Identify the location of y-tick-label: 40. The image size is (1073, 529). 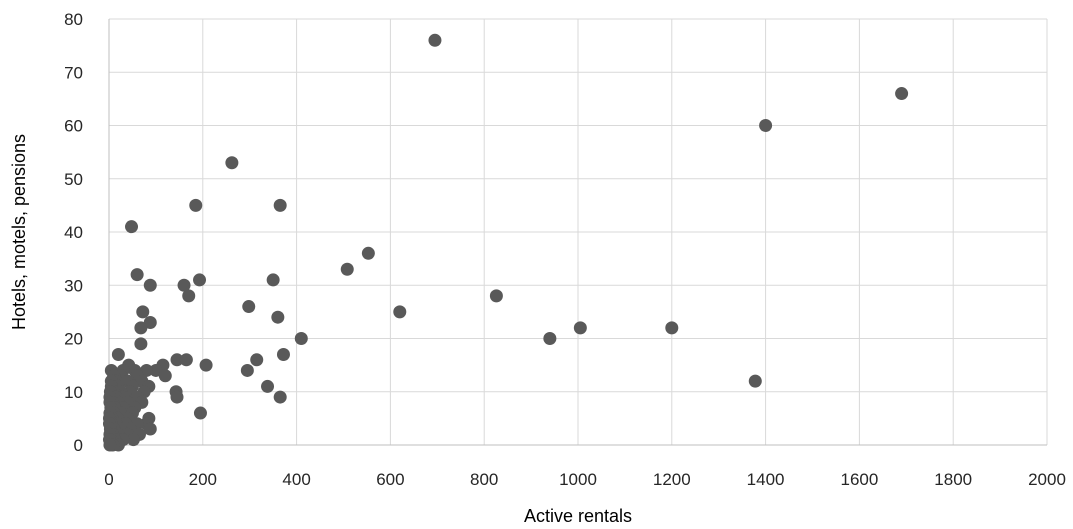
(73, 232).